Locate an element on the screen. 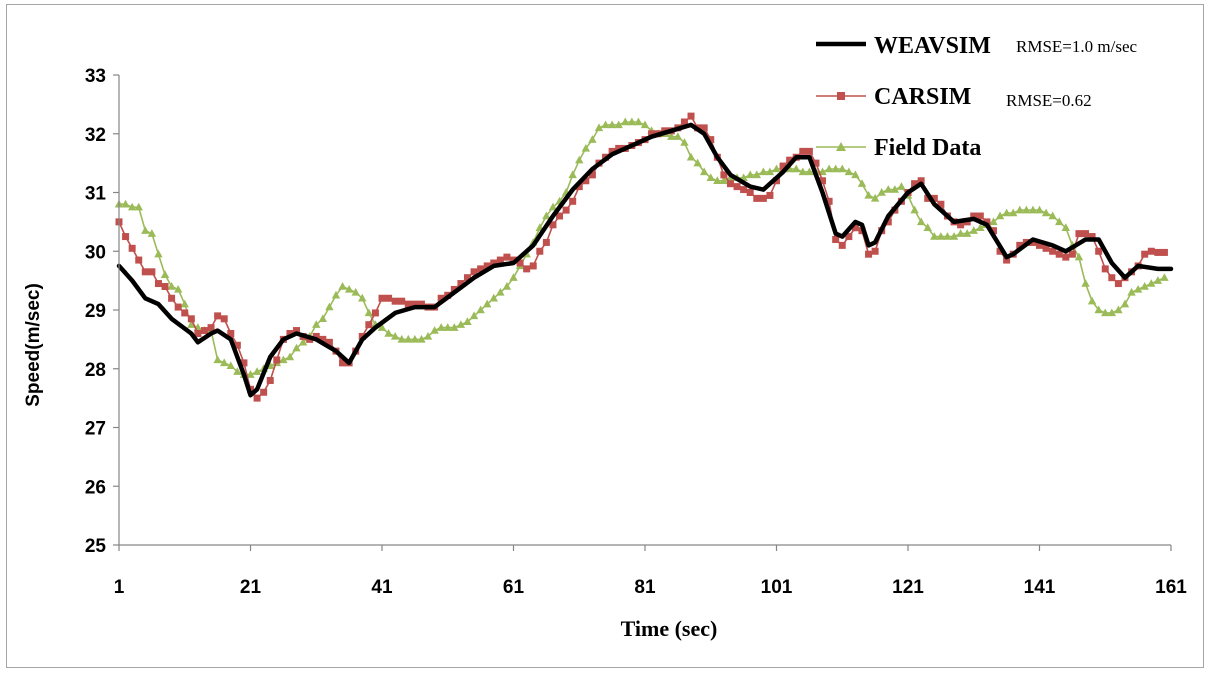  legend-note-weavsim: RMSE=1.0 m/sec is located at coordinates (1076, 46).